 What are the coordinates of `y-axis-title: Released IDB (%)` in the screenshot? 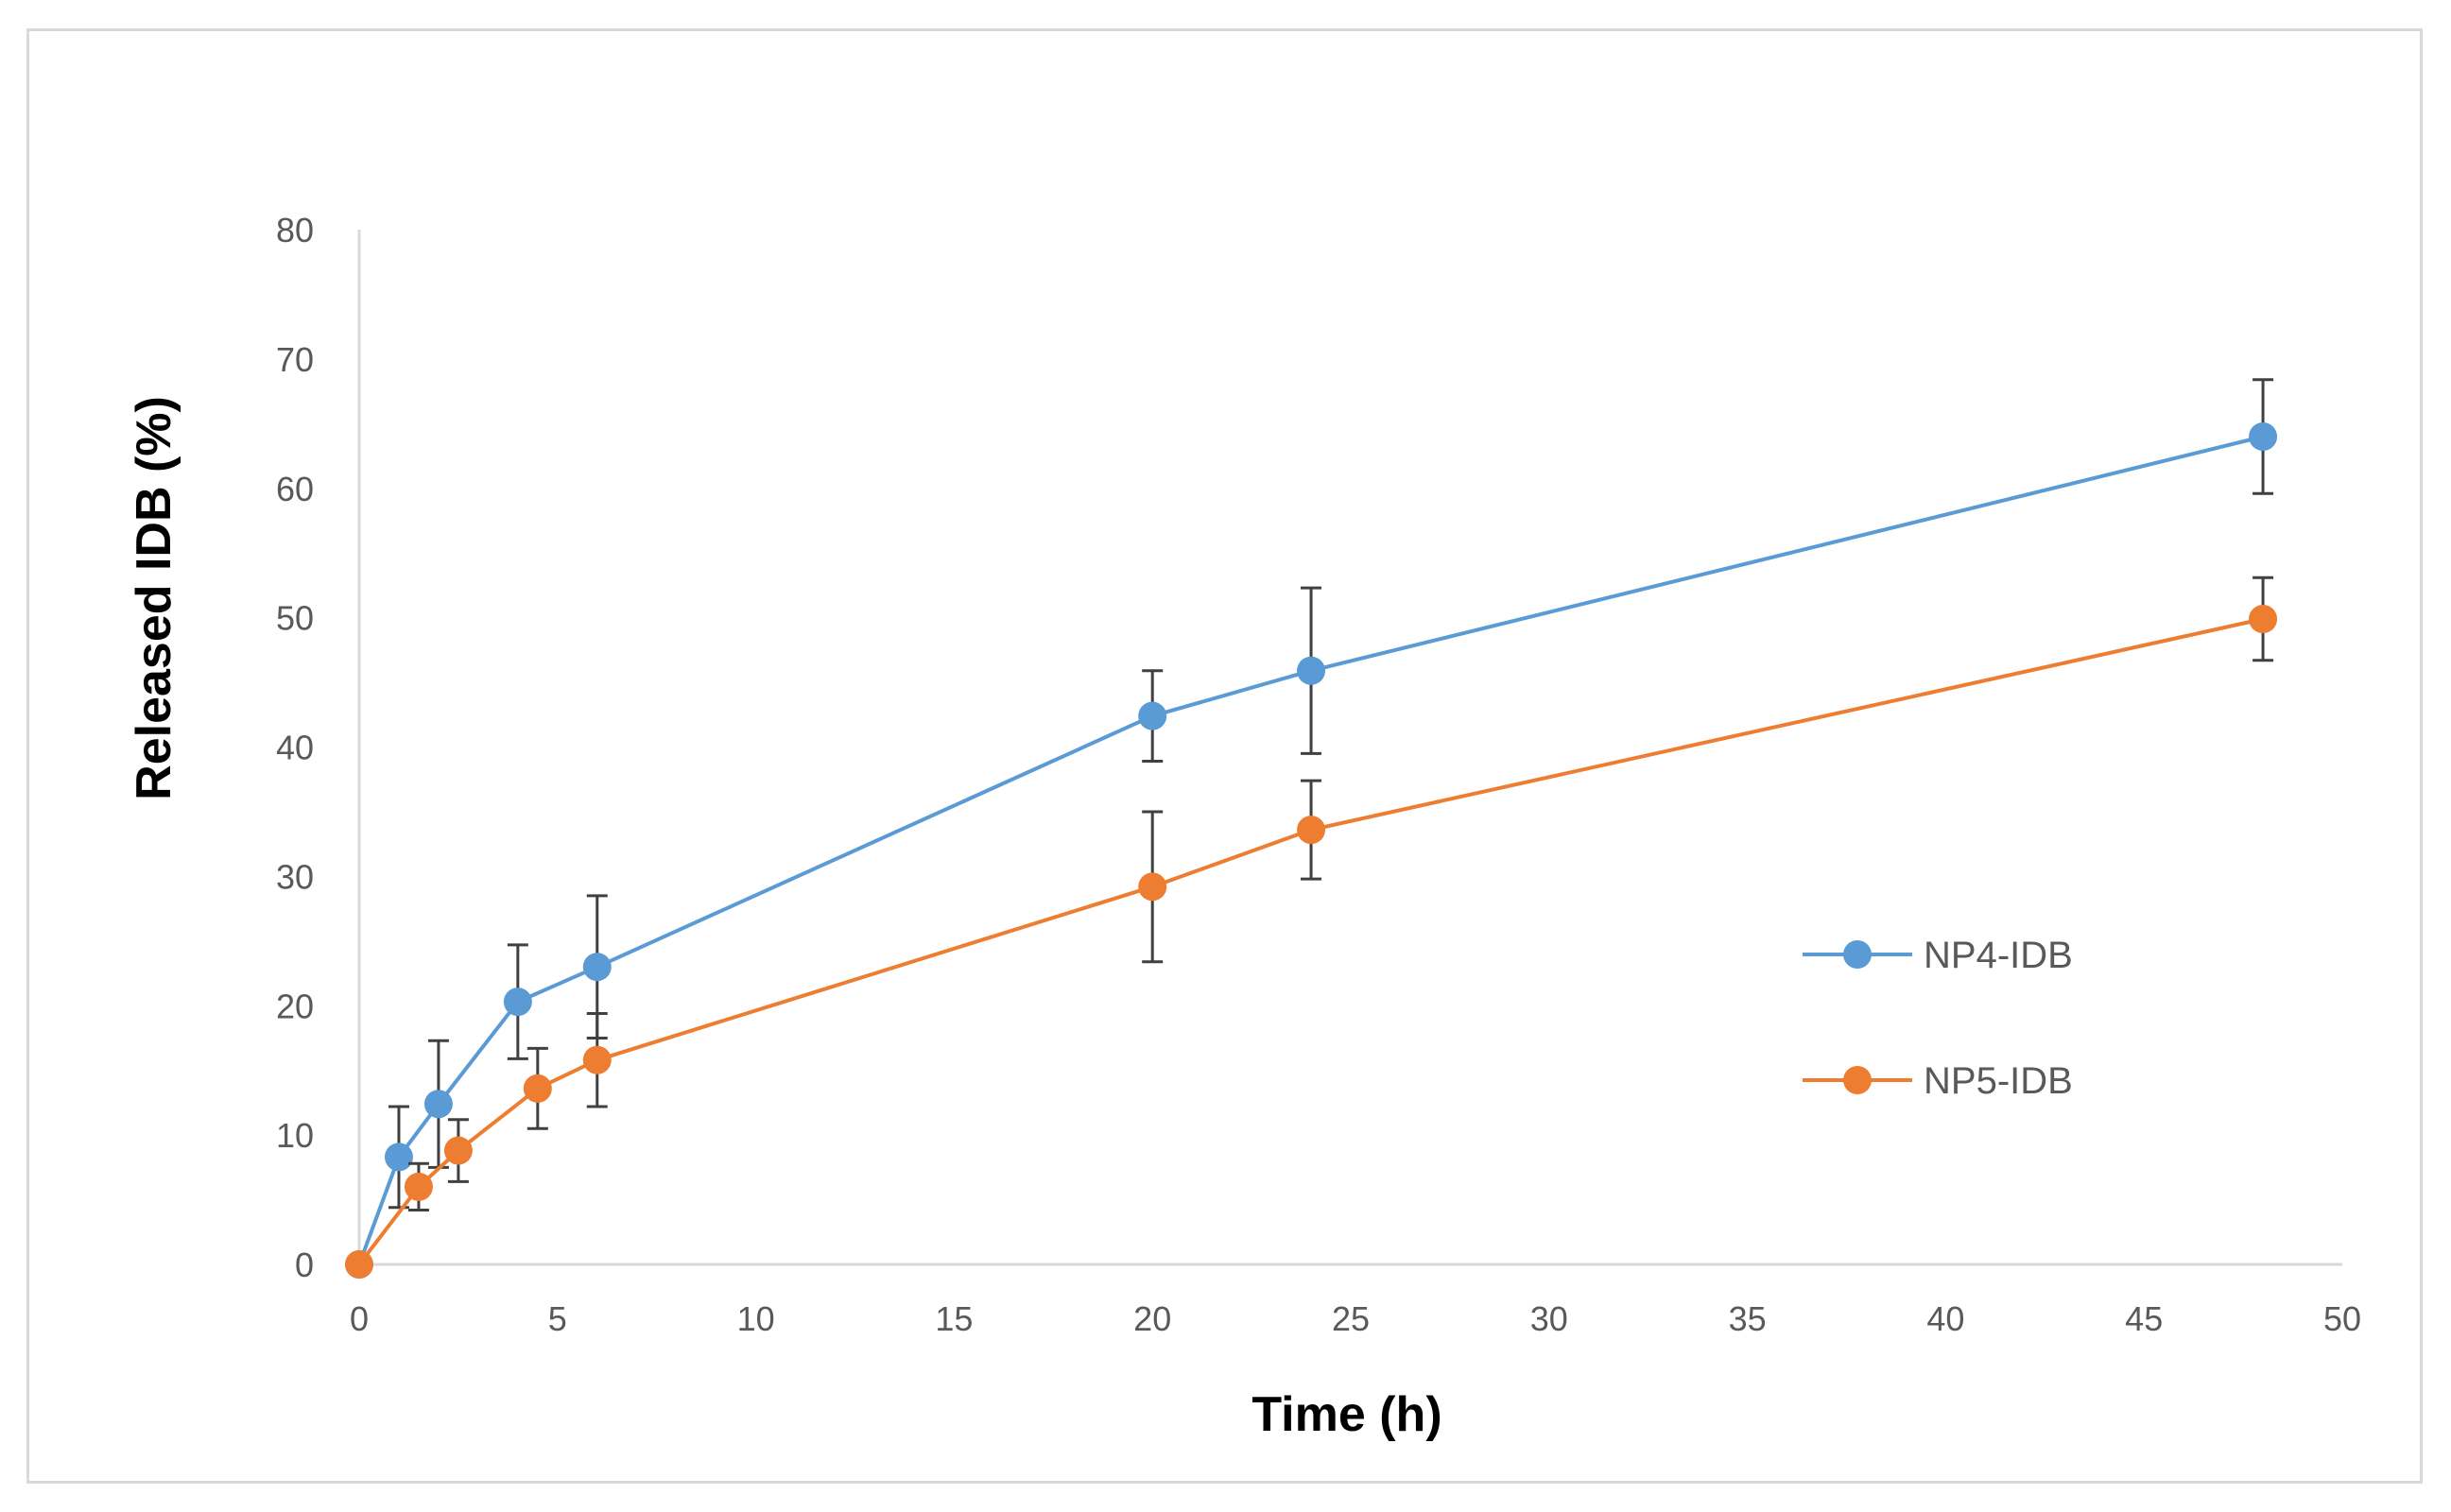 It's located at (154, 598).